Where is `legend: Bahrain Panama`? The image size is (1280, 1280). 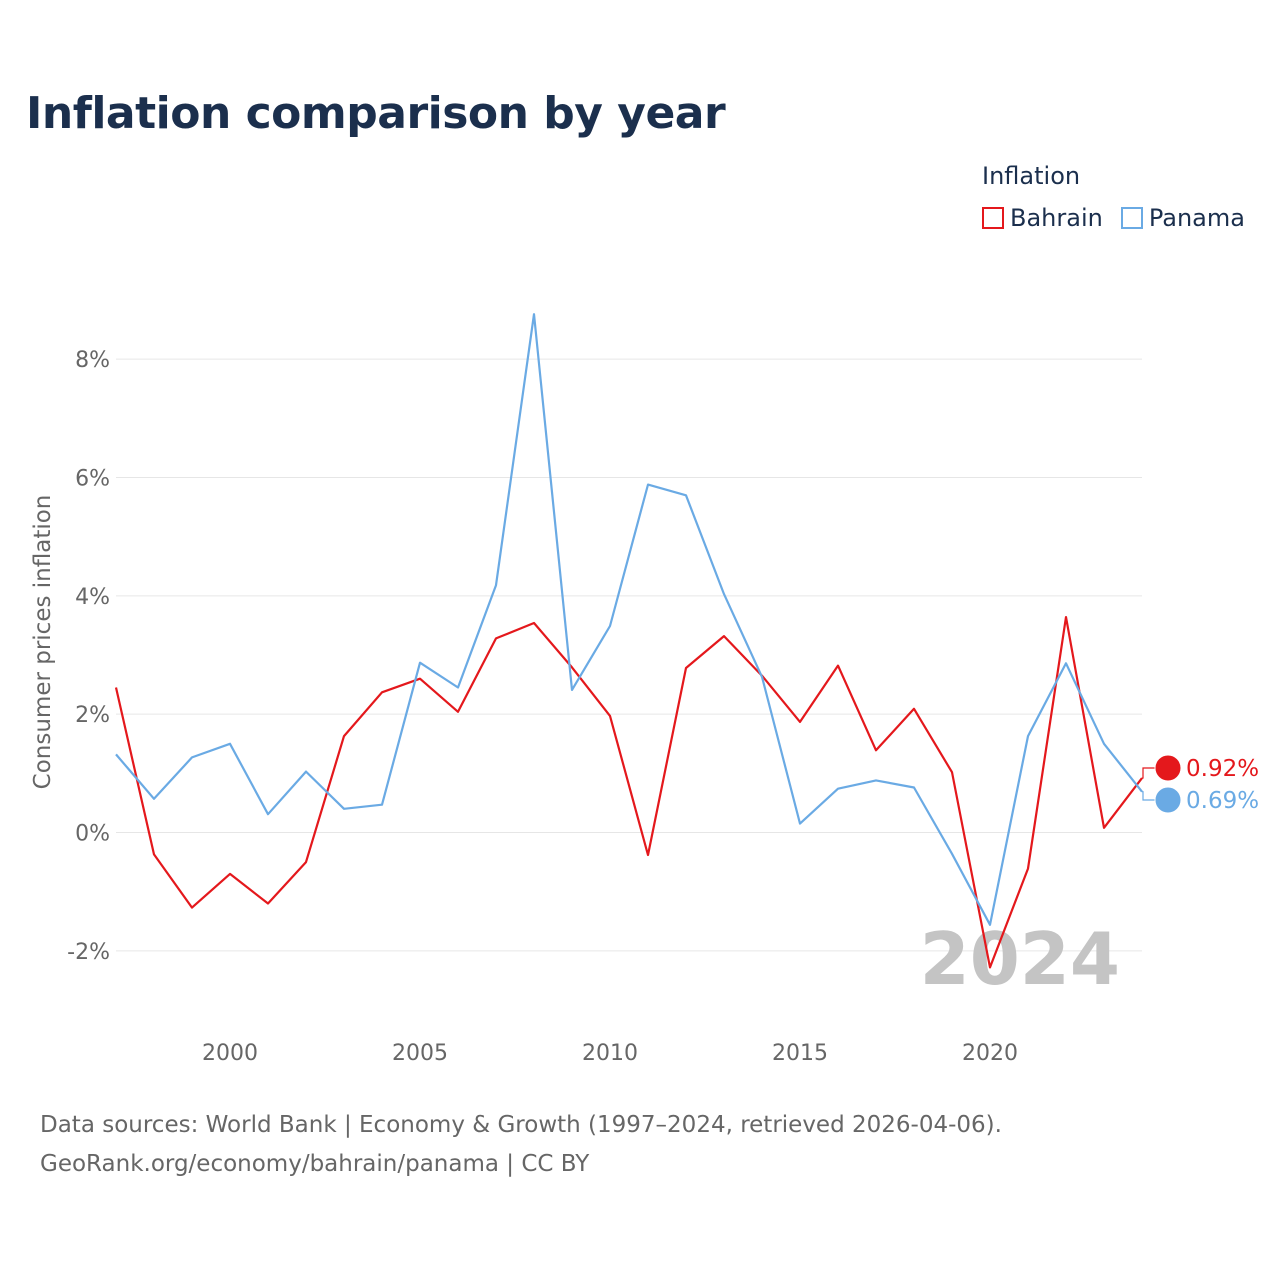 legend: Bahrain Panama is located at coordinates (1122, 218).